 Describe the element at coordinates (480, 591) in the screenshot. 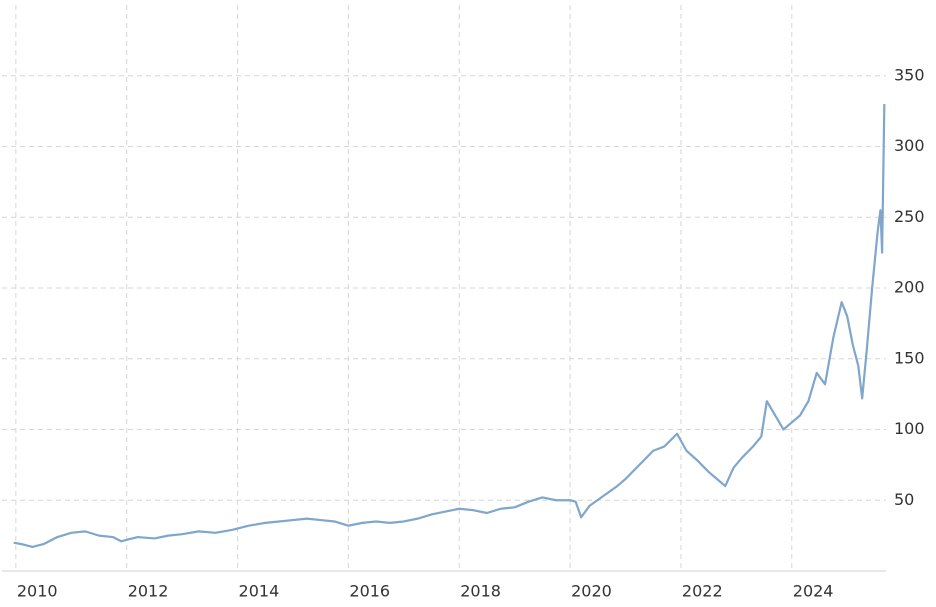

I see `x-tick-label: 2018` at that location.